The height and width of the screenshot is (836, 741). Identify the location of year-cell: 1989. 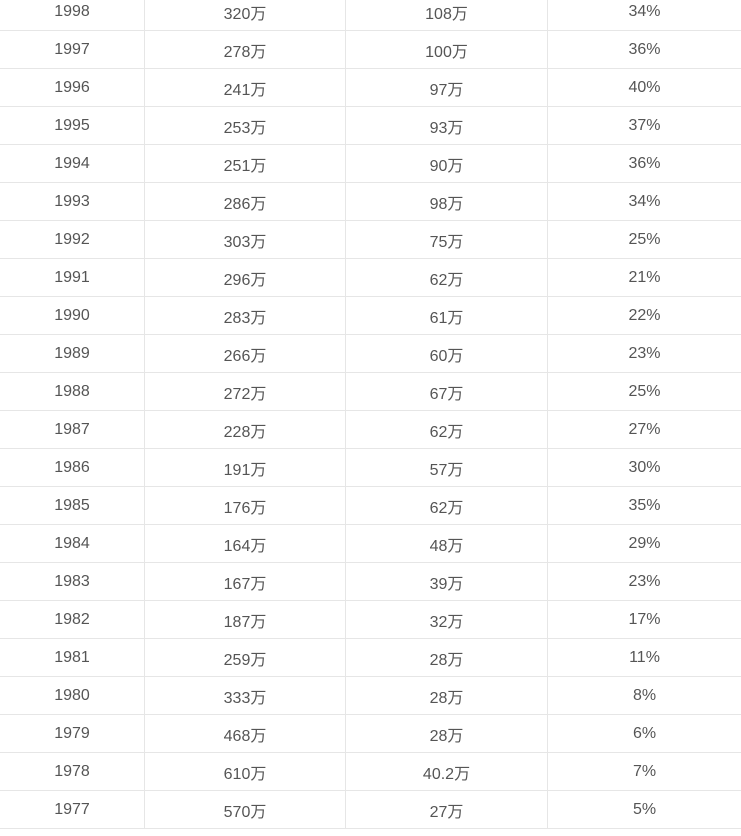
(72, 353).